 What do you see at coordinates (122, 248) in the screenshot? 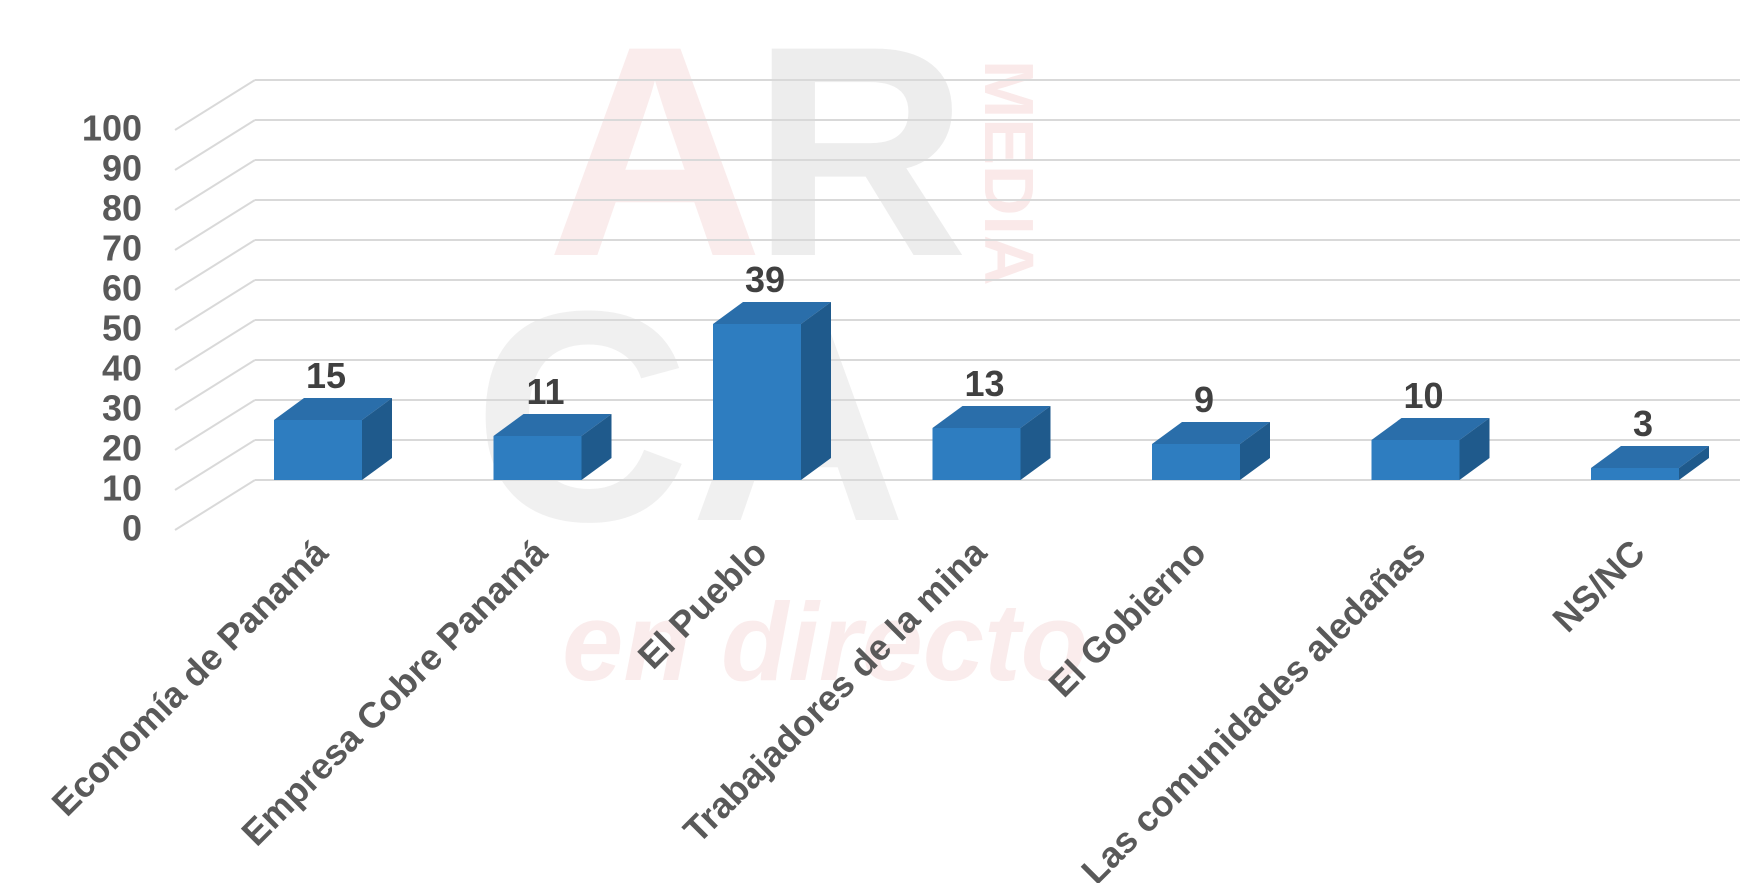
I see `y-tick-label: 70` at bounding box center [122, 248].